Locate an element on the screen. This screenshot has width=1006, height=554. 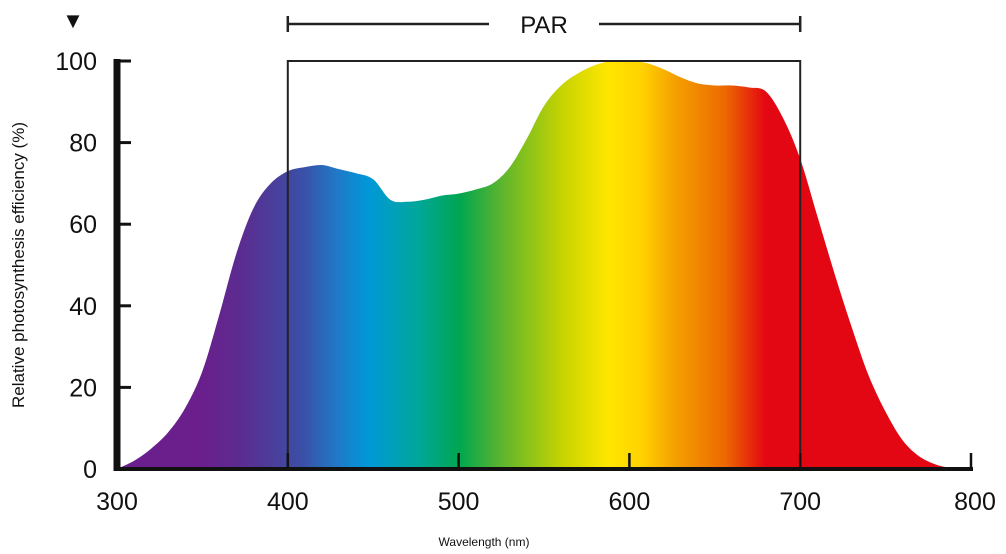
y-tick-label: 100 is located at coordinates (76, 62).